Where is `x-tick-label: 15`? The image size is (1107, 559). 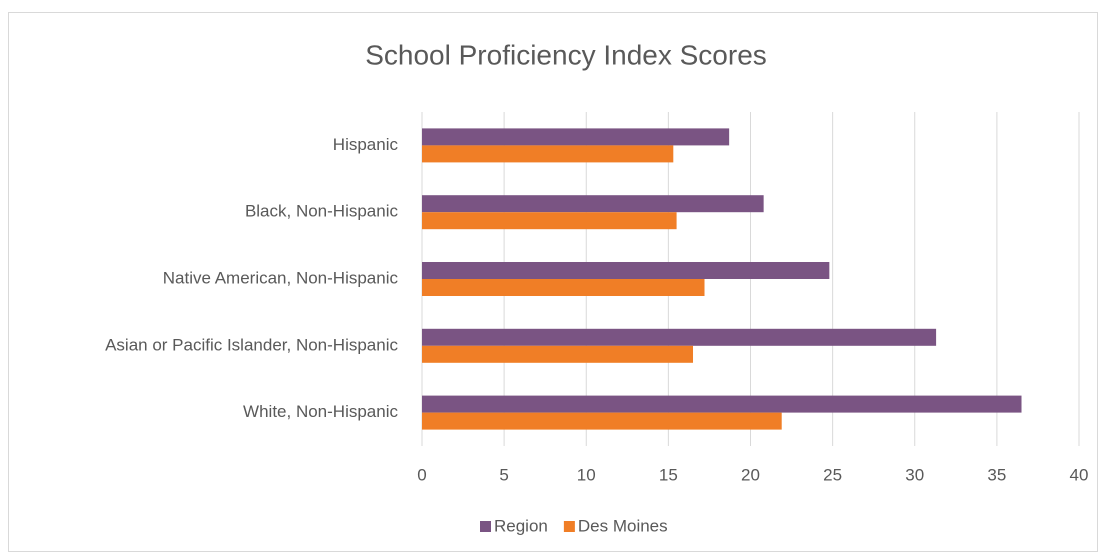
x-tick-label: 15 is located at coordinates (668, 474).